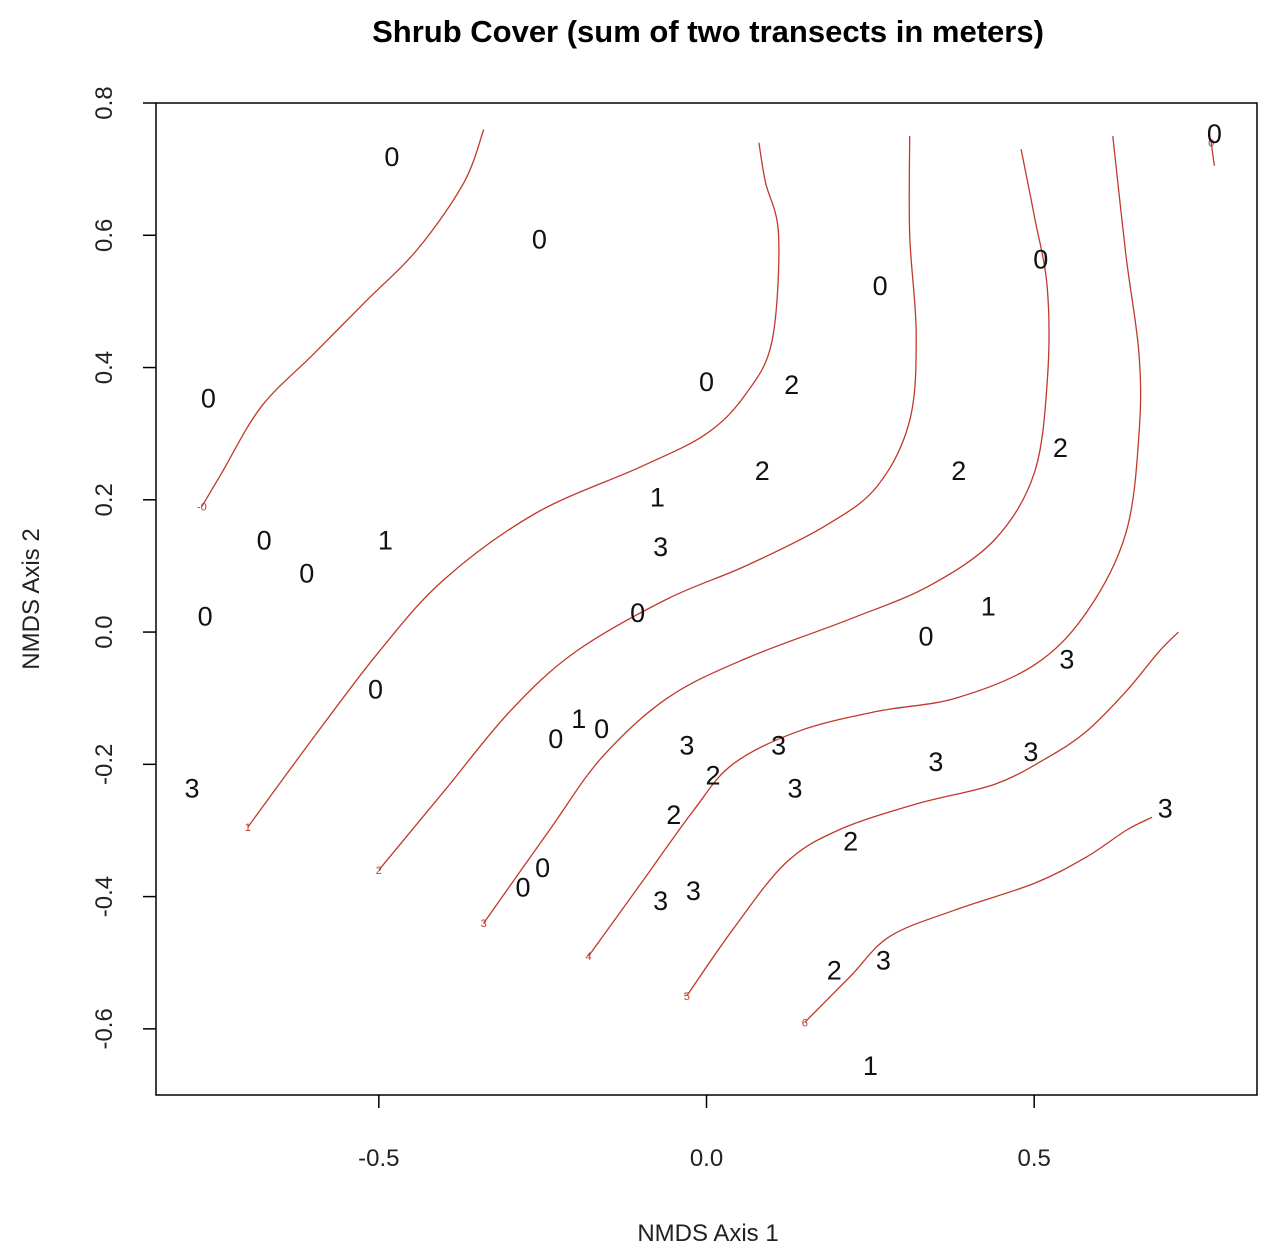 The image size is (1267, 1249). I want to click on x-tick-label: 0.5, so click(1033, 1158).